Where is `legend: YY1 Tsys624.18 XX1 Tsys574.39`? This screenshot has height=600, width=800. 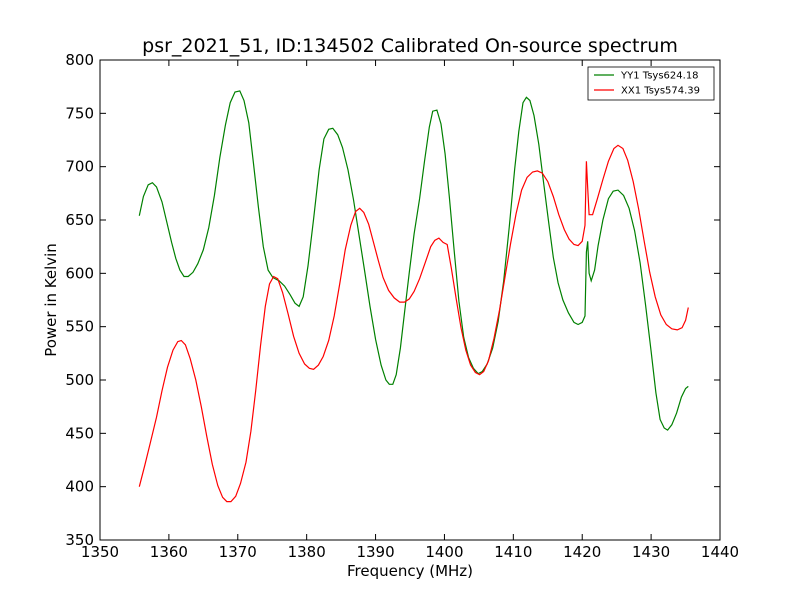
legend: YY1 Tsys624.18 XX1 Tsys574.39 is located at coordinates (651, 83).